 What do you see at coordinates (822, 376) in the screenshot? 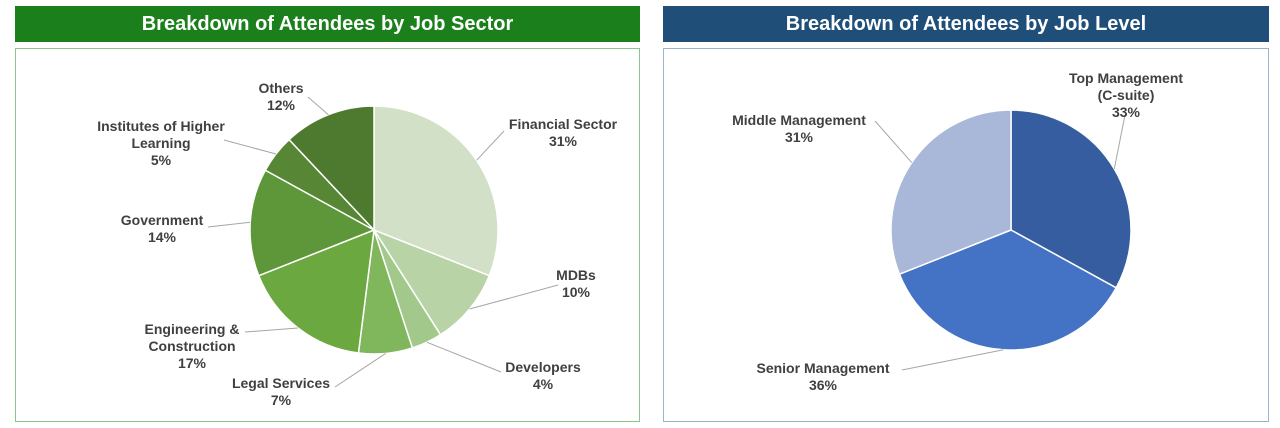
I see `slice-label-senior-management: Senior Management 36%` at bounding box center [822, 376].